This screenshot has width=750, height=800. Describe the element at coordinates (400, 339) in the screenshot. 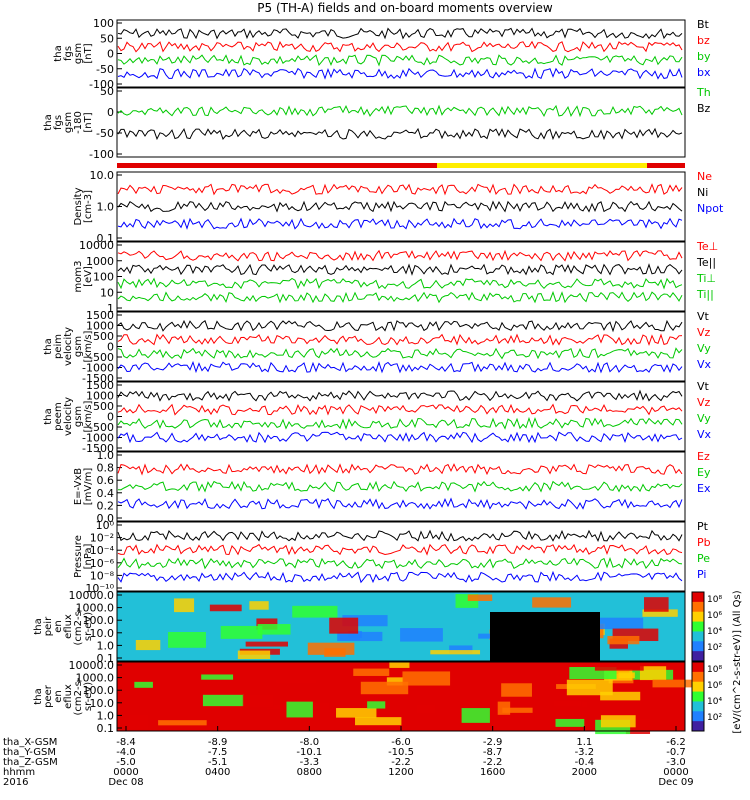

I see `series-Vz` at that location.